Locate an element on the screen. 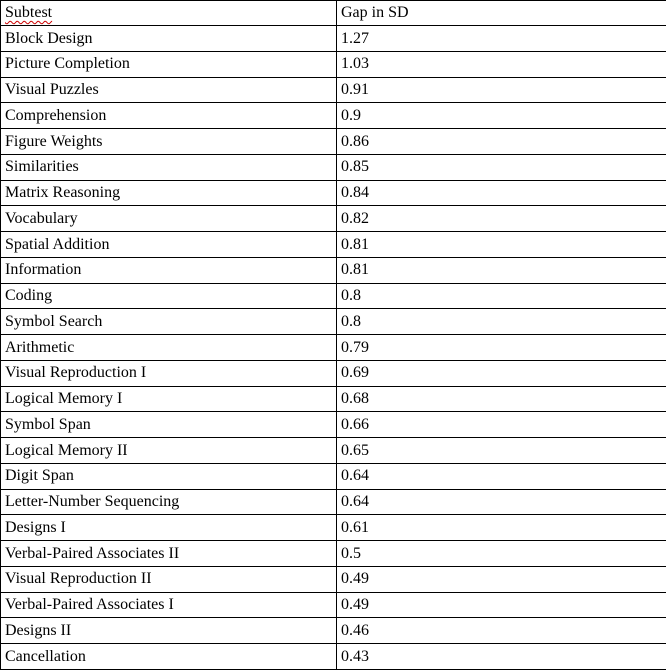 The height and width of the screenshot is (670, 666). table-row: Designs II 0.46 is located at coordinates (333, 630).